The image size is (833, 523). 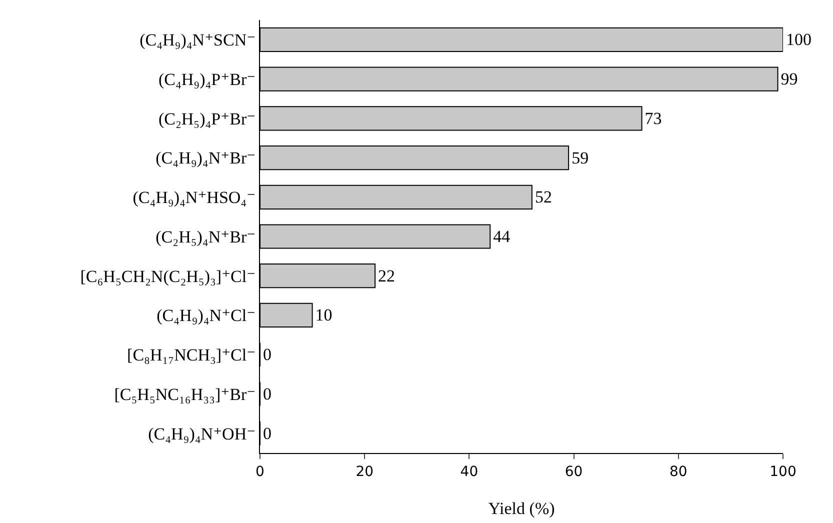 I want to click on y-tick-label: [C₅H₅NC₁₆H₃₃]⁺Br⁻, so click(x=185, y=394).